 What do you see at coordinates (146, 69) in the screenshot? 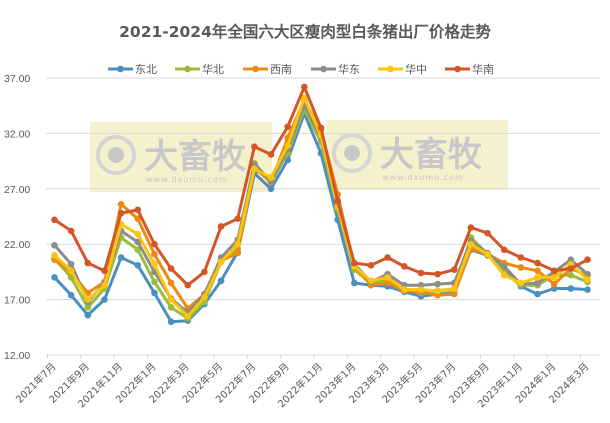
I see `legend-label: 东北` at bounding box center [146, 69].